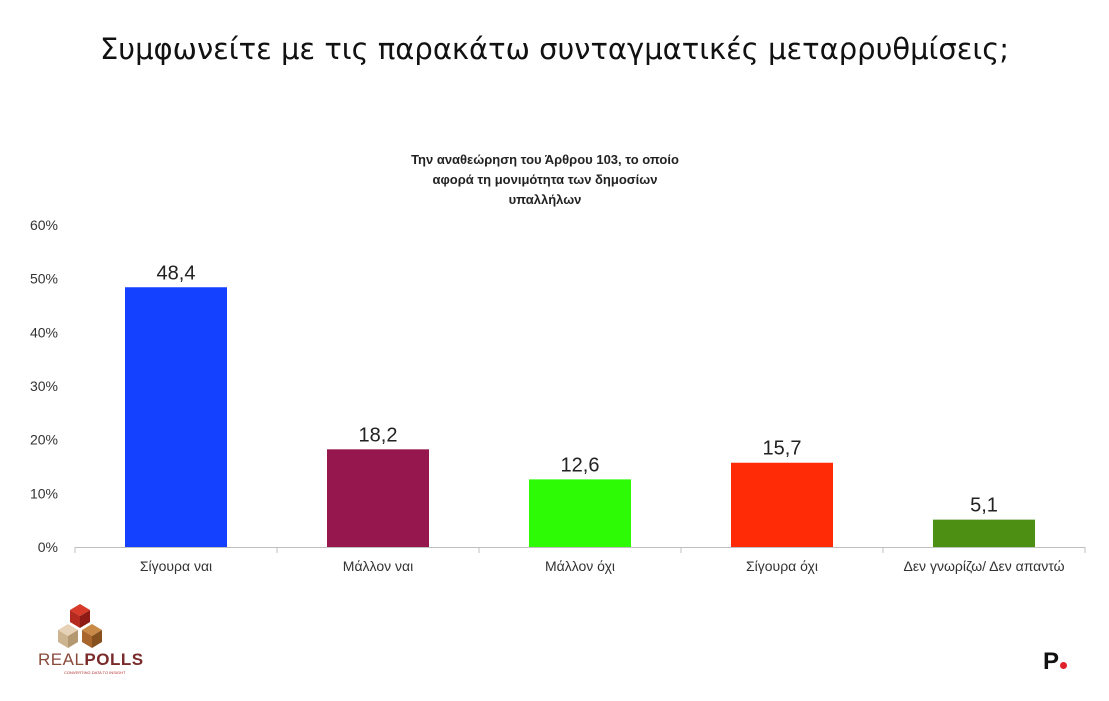  I want to click on category-label: Μάλλον όχι, so click(580, 566).